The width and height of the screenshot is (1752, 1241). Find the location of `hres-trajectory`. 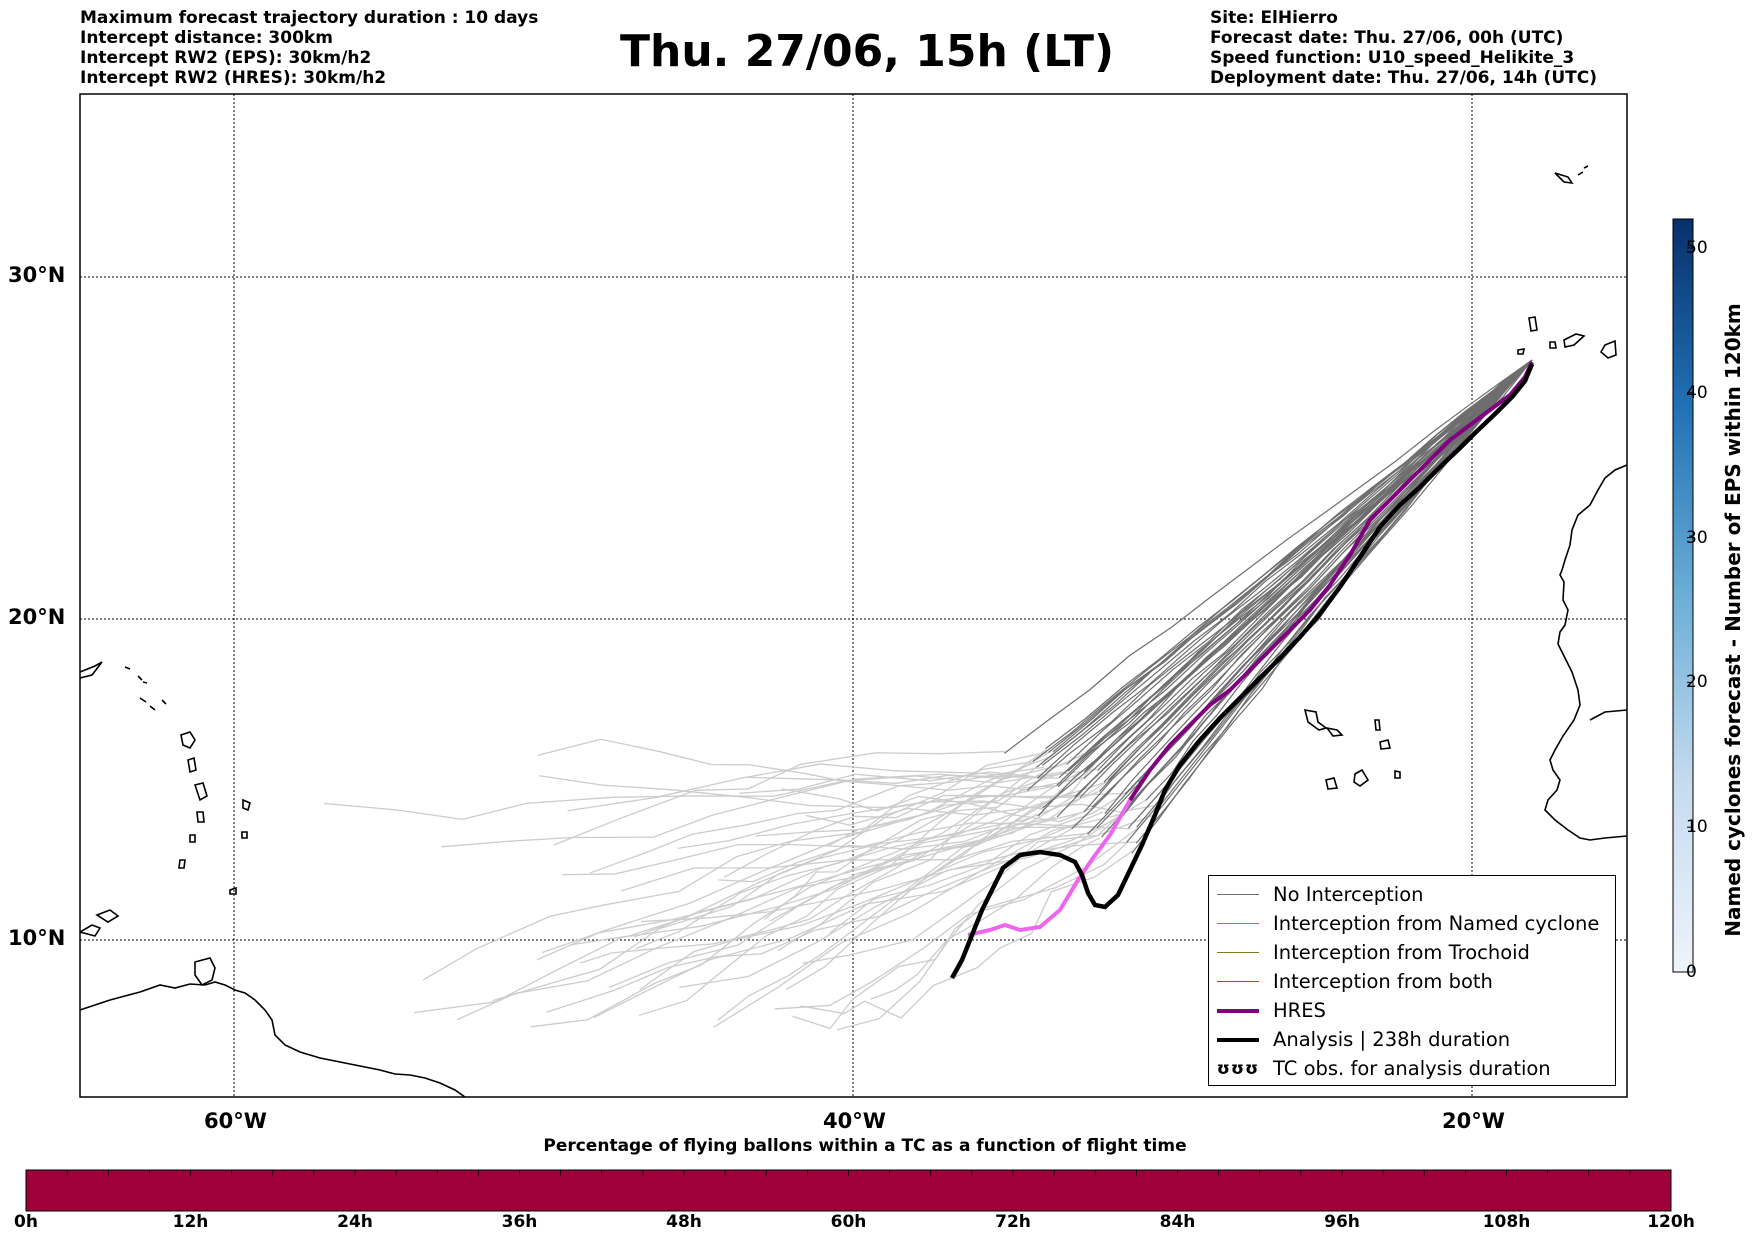

hres-trajectory is located at coordinates (1331, 581).